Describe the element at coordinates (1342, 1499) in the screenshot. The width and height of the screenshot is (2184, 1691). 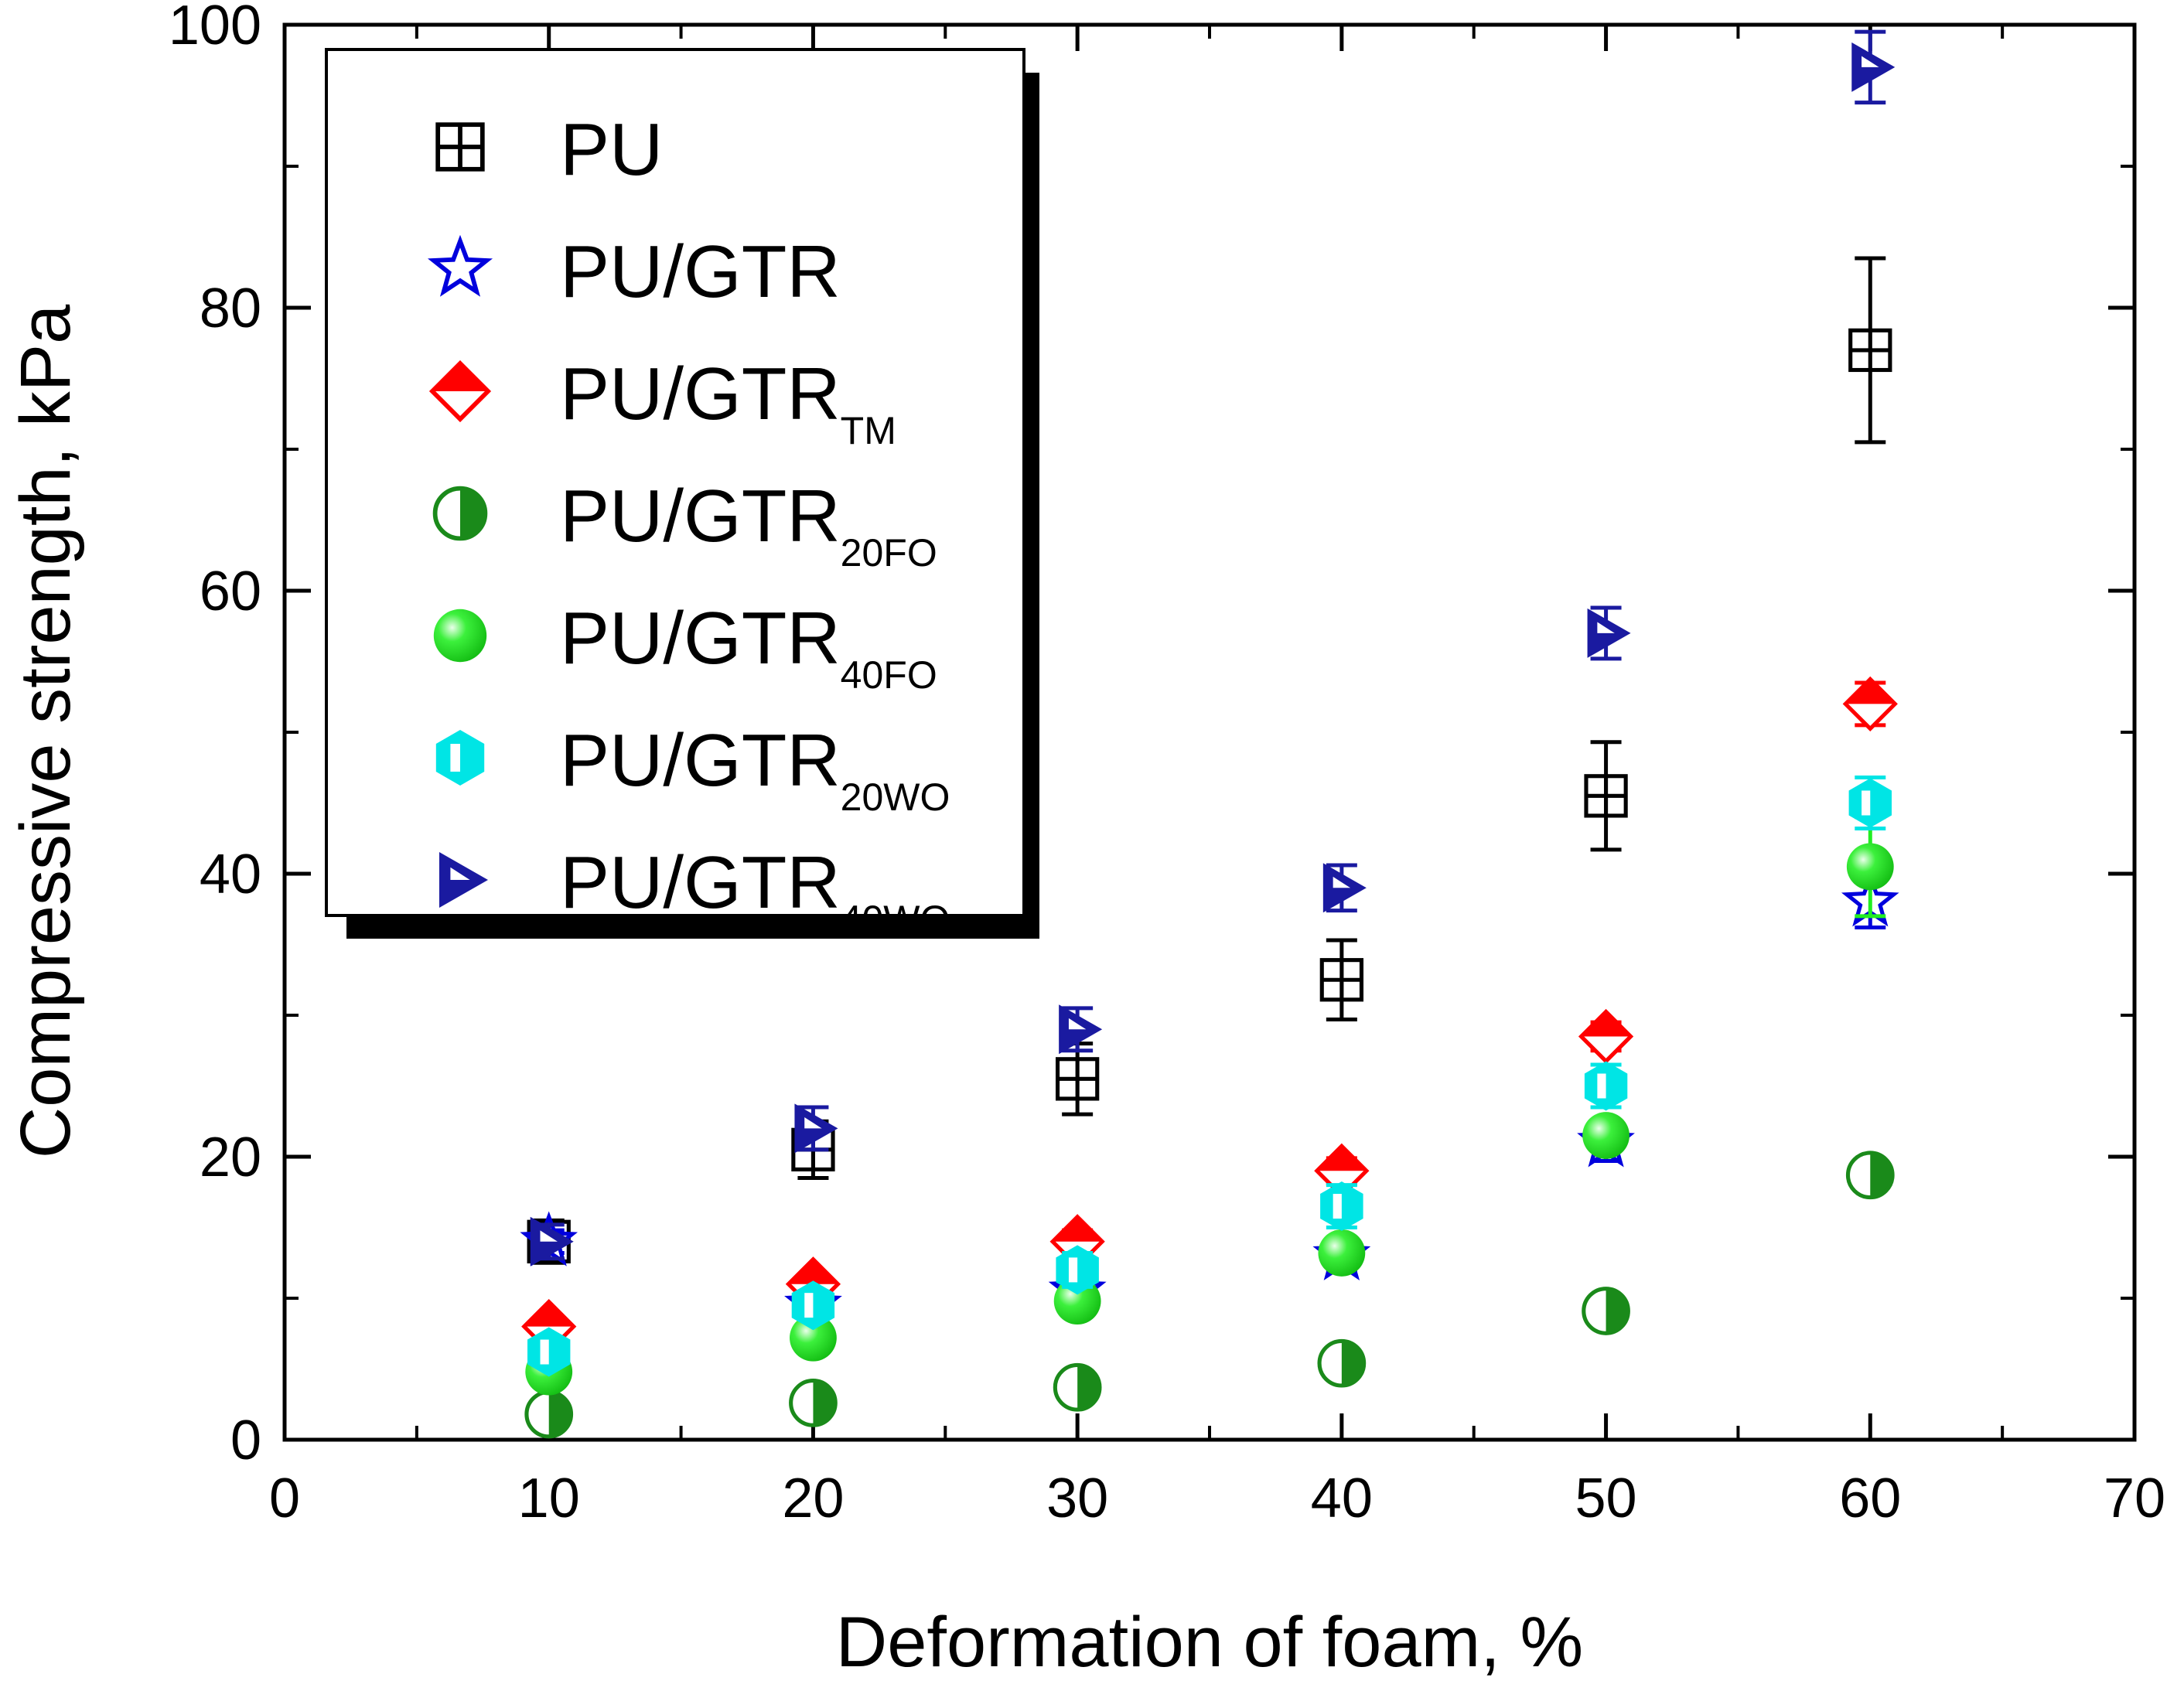
I see `x-tick-label: 40` at that location.